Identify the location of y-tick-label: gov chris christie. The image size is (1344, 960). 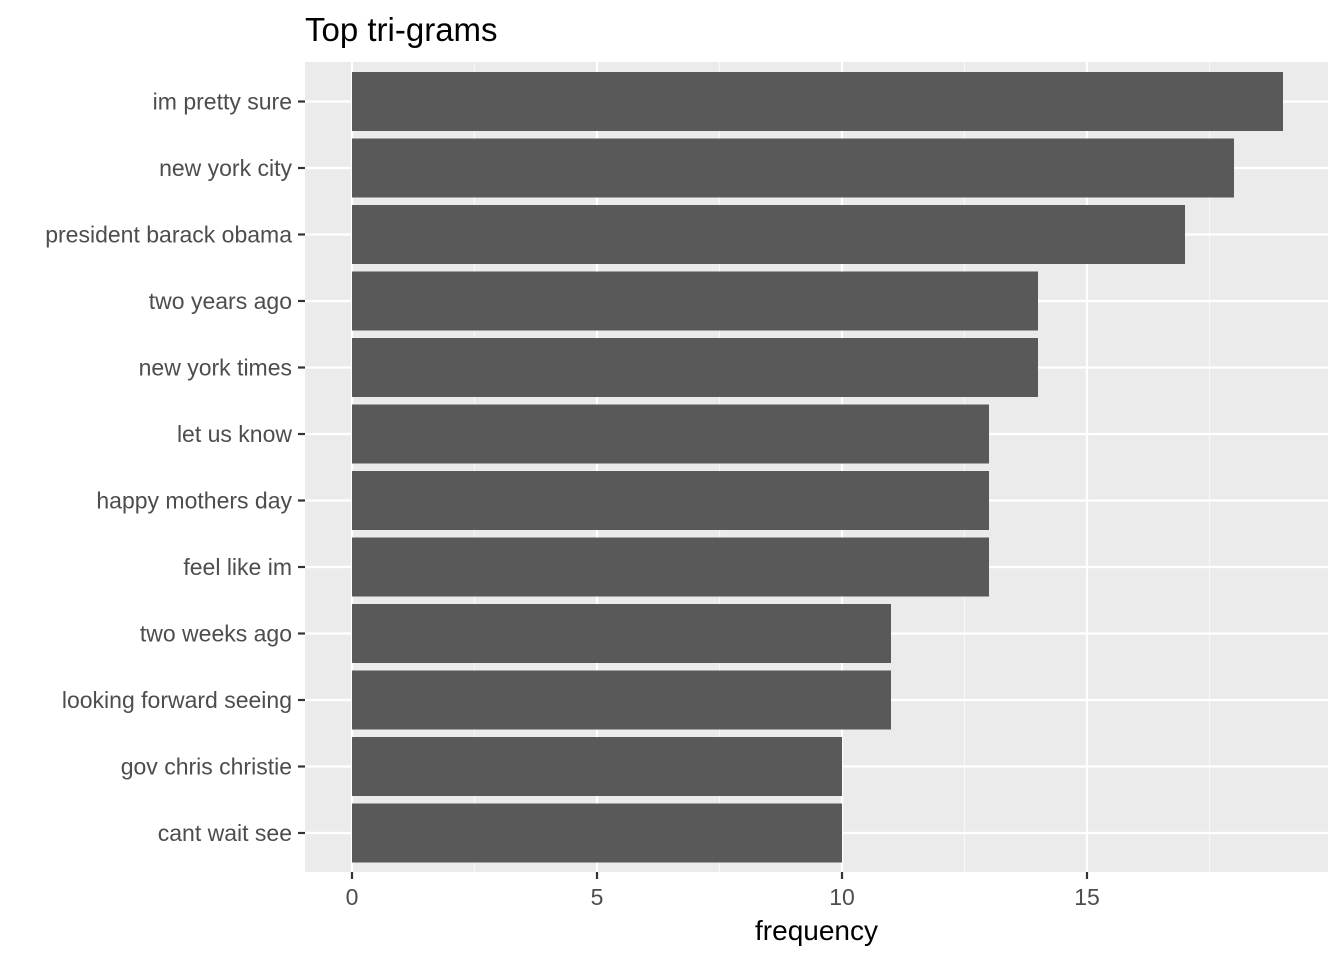
(206, 767).